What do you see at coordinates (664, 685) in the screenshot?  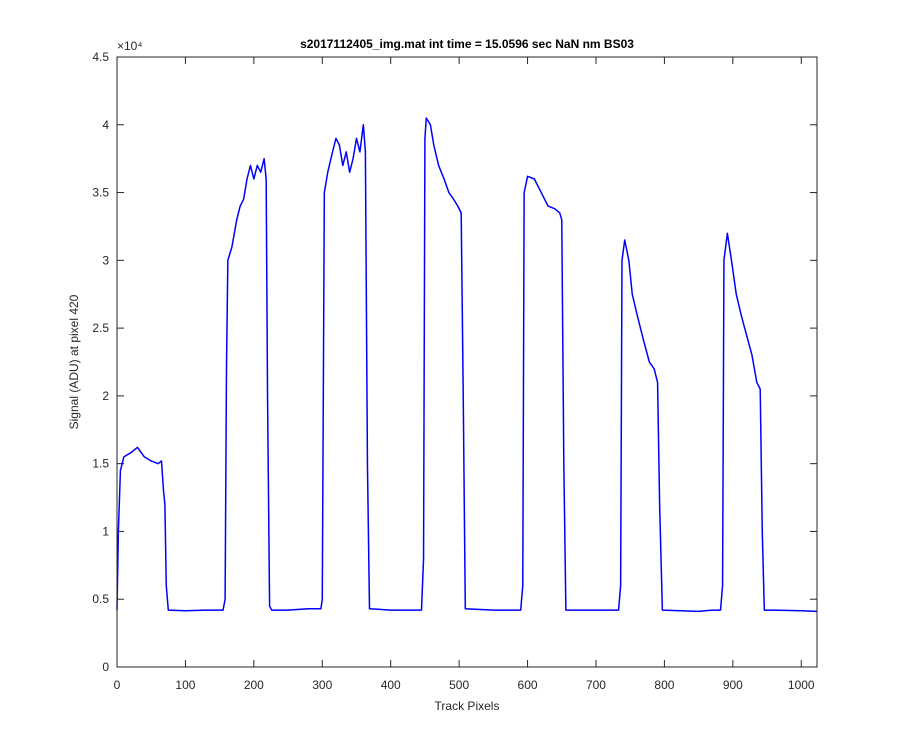 I see `x-tick-label: 800` at bounding box center [664, 685].